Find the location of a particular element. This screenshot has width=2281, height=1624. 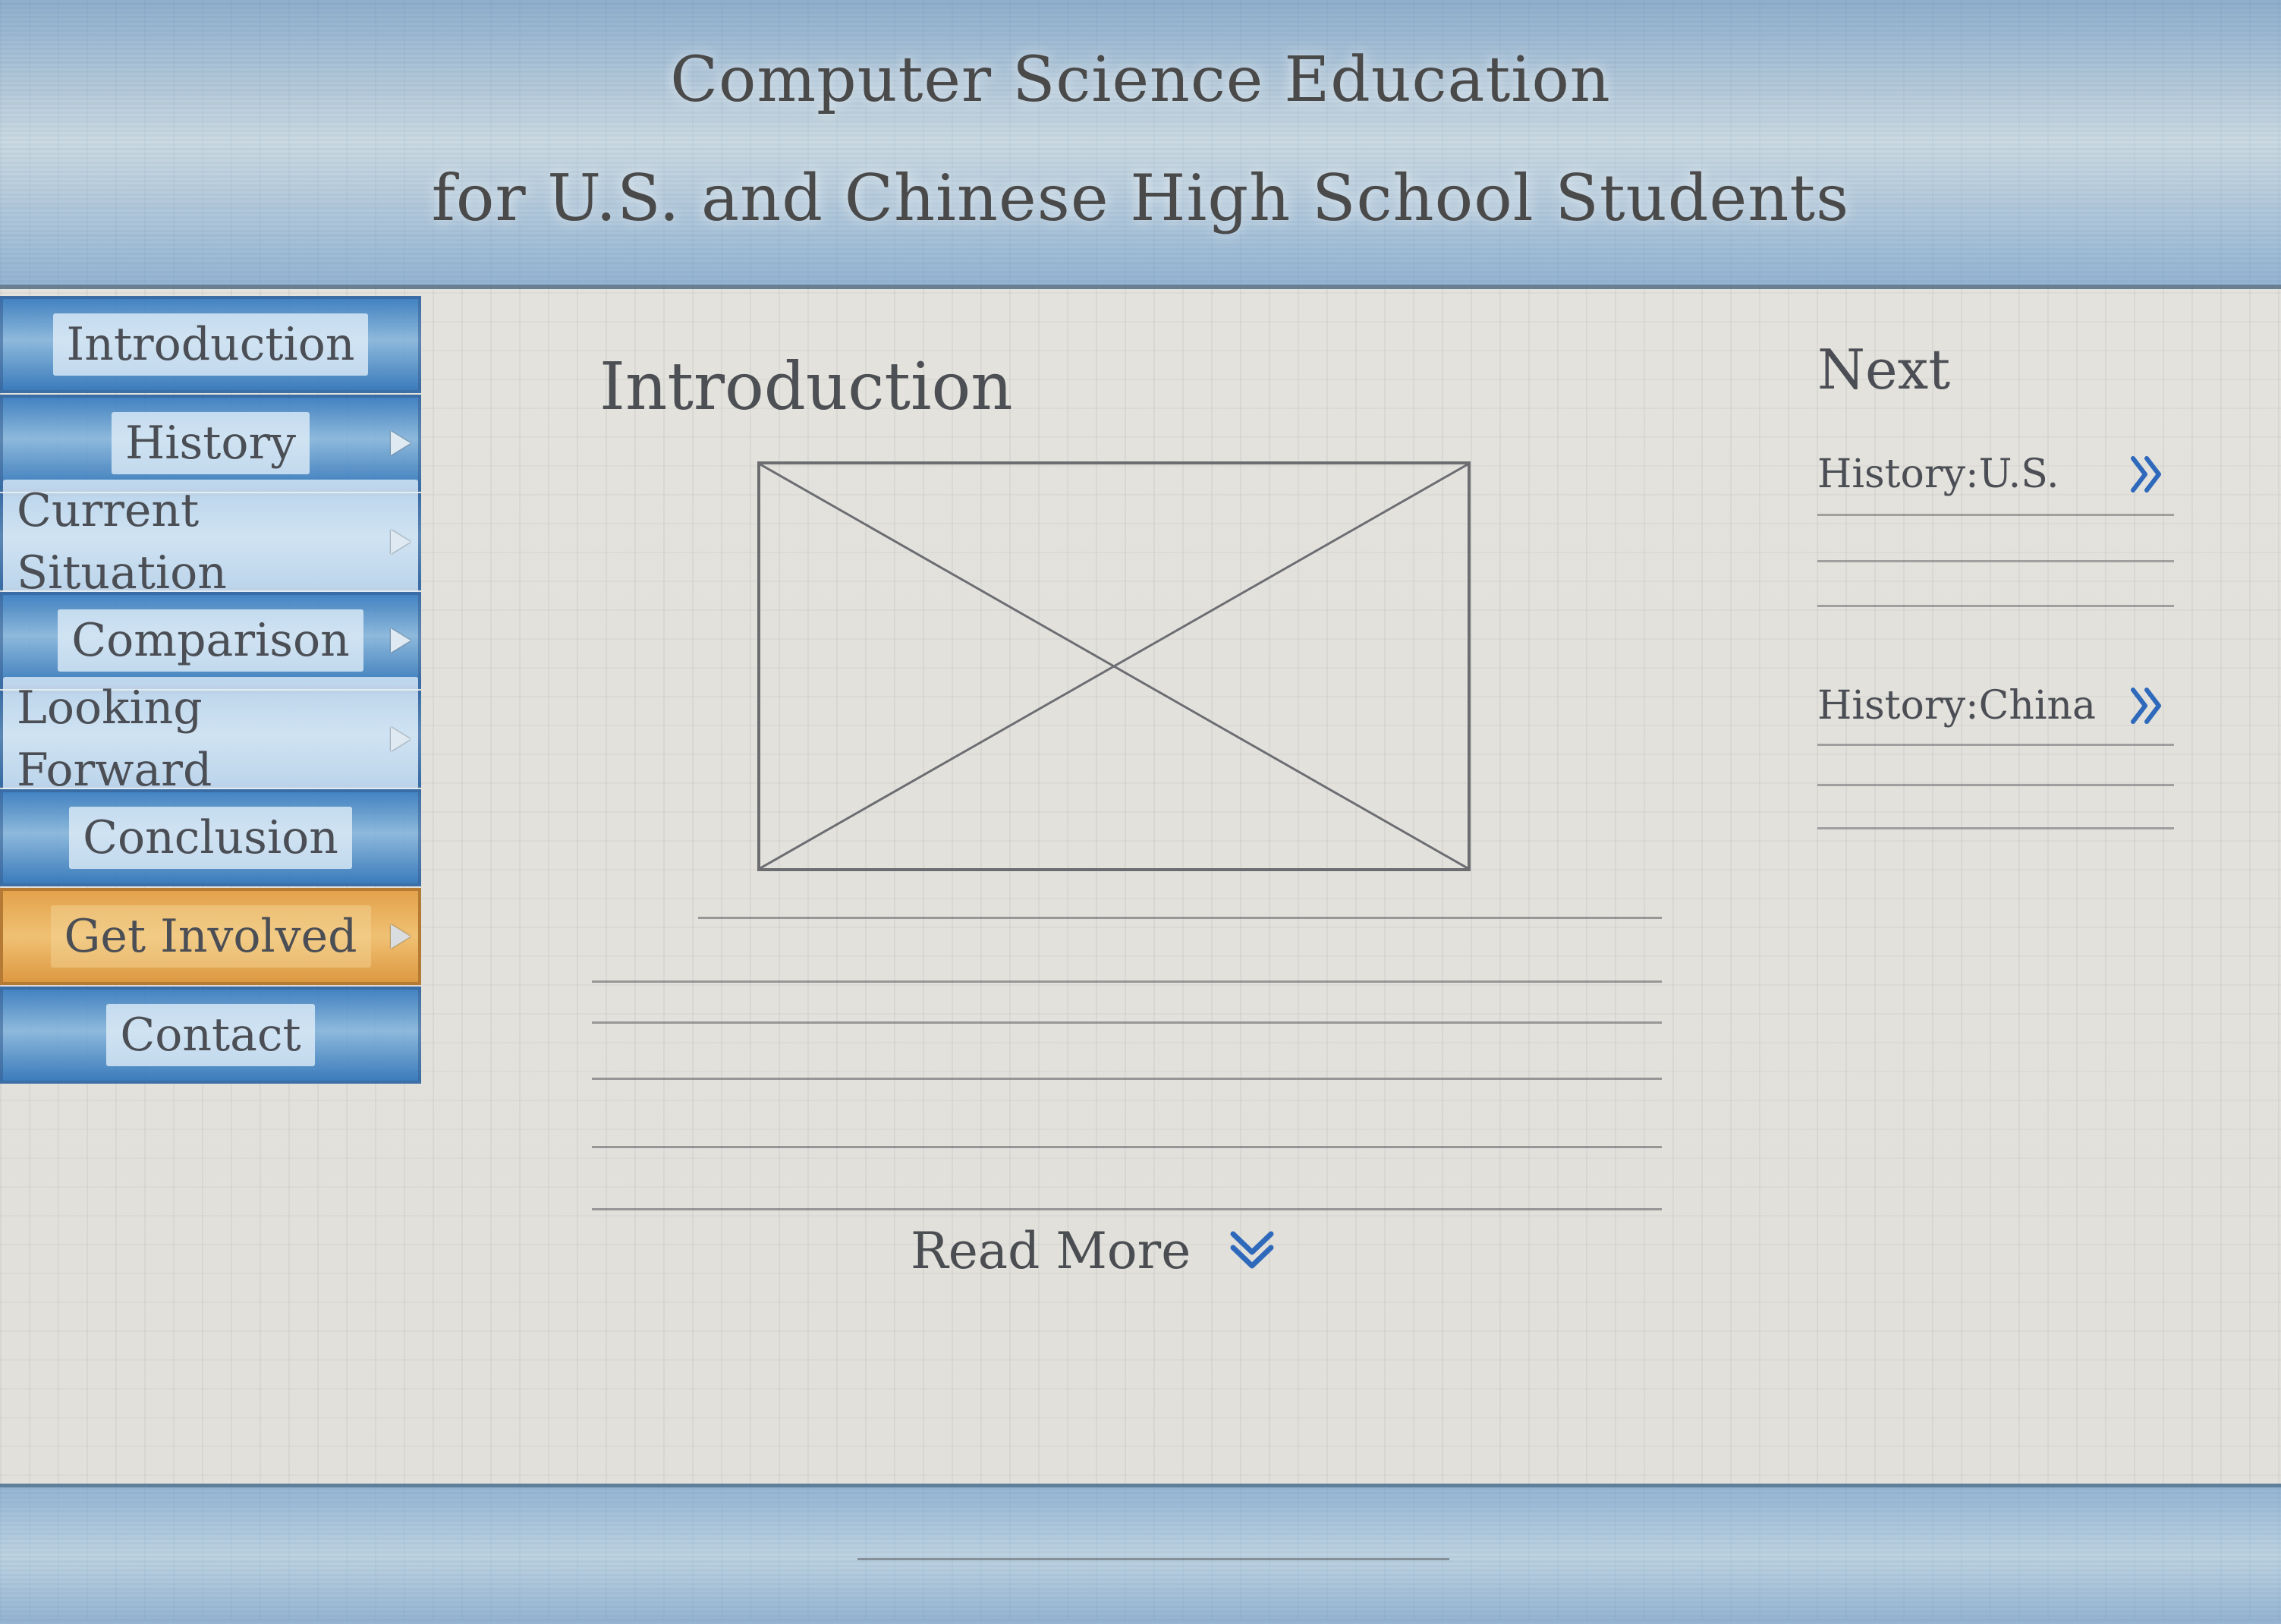

sidebar-item-contact: Contact is located at coordinates (210, 1035).